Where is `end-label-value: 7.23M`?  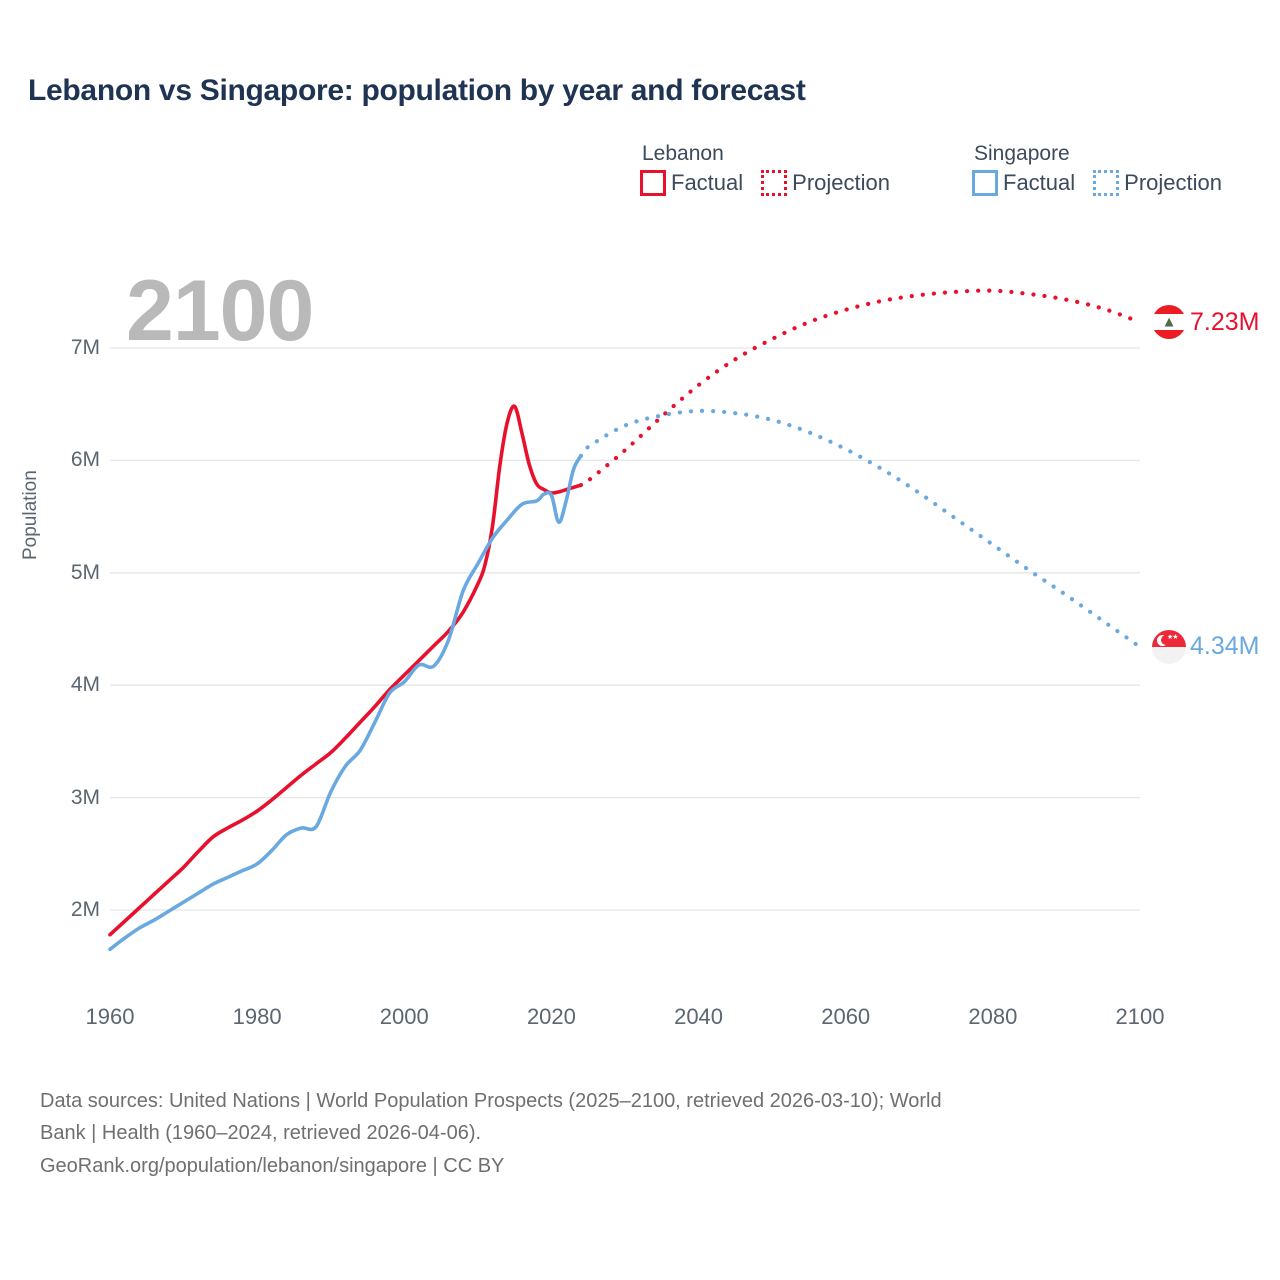 end-label-value: 7.23M is located at coordinates (1225, 321).